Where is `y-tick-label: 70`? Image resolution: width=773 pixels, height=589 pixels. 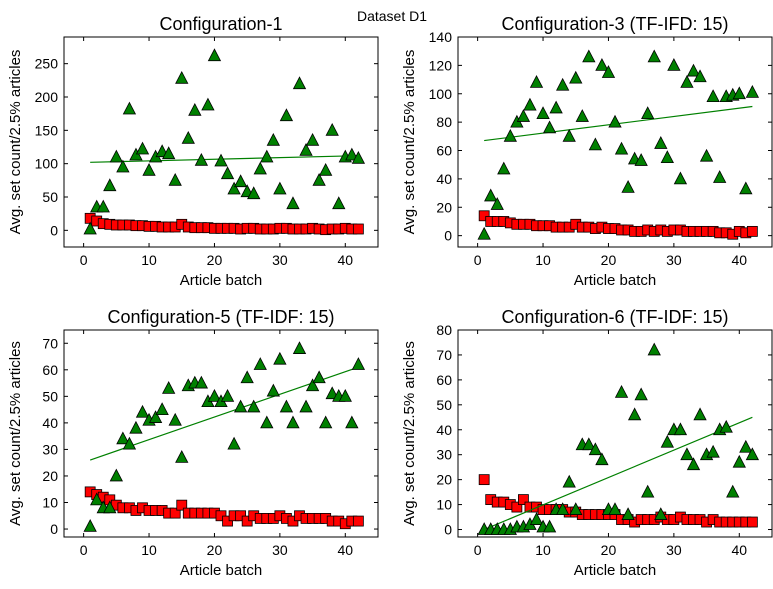 y-tick-label: 70 is located at coordinates (444, 355).